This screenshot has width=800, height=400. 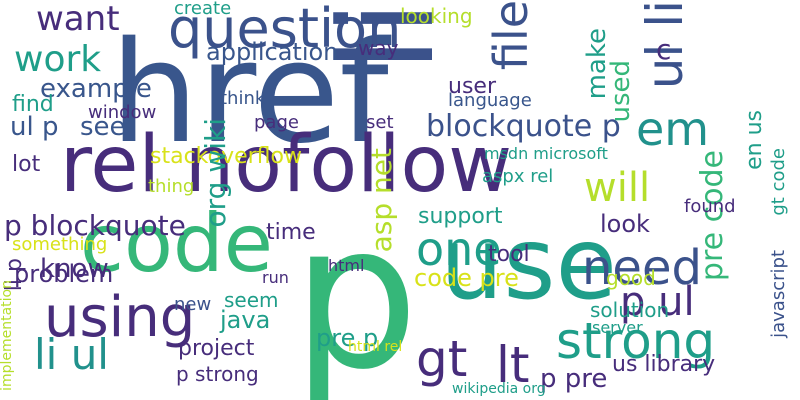 What do you see at coordinates (103, 127) in the screenshot?
I see `cloud-word: see` at bounding box center [103, 127].